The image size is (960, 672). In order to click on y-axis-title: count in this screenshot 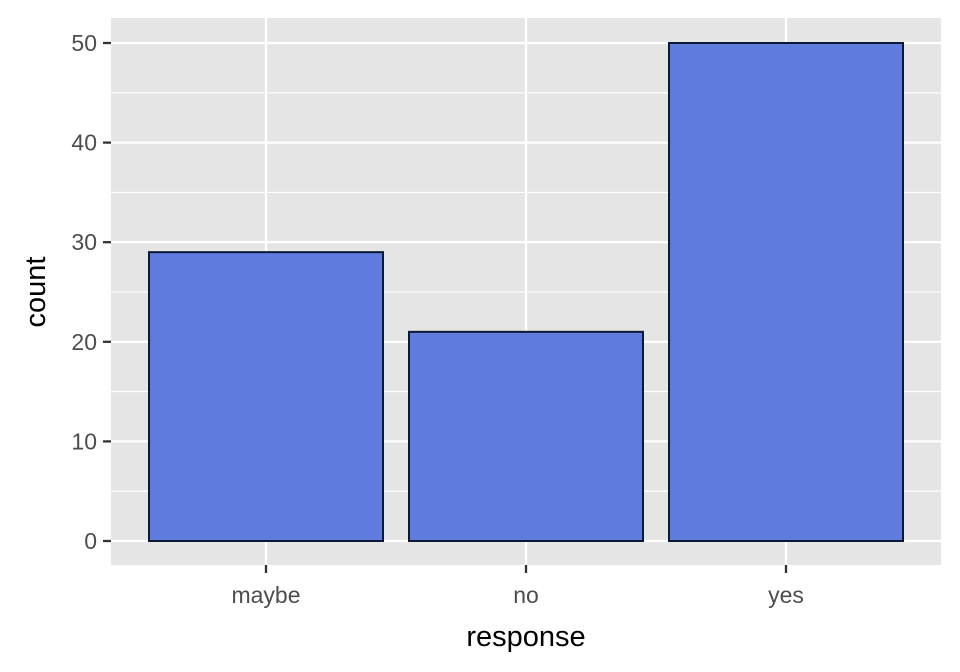, I will do `click(36, 292)`.